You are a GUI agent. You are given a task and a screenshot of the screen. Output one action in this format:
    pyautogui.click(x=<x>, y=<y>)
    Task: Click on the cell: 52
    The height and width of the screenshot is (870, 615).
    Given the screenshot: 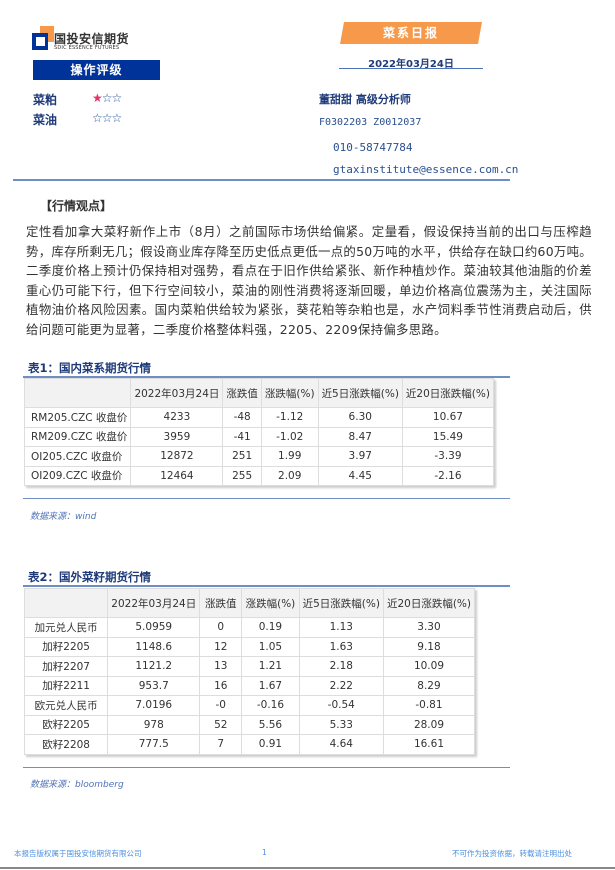 What is the action you would take?
    pyautogui.click(x=221, y=724)
    